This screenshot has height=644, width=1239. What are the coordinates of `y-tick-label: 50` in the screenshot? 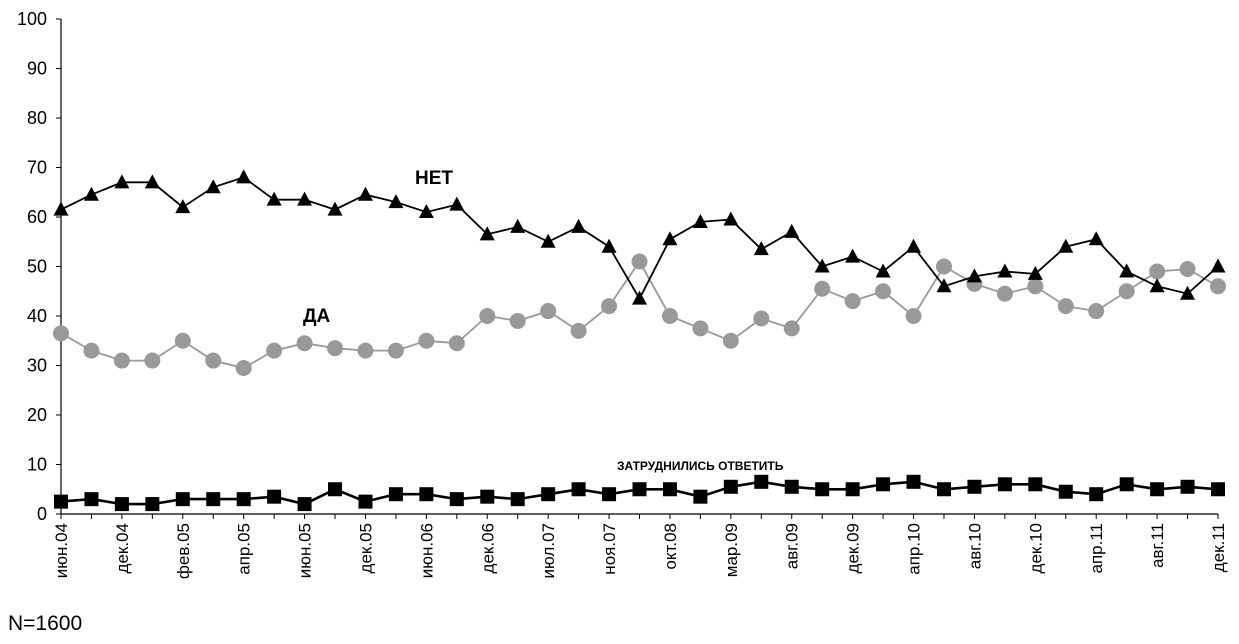 It's located at (37, 267).